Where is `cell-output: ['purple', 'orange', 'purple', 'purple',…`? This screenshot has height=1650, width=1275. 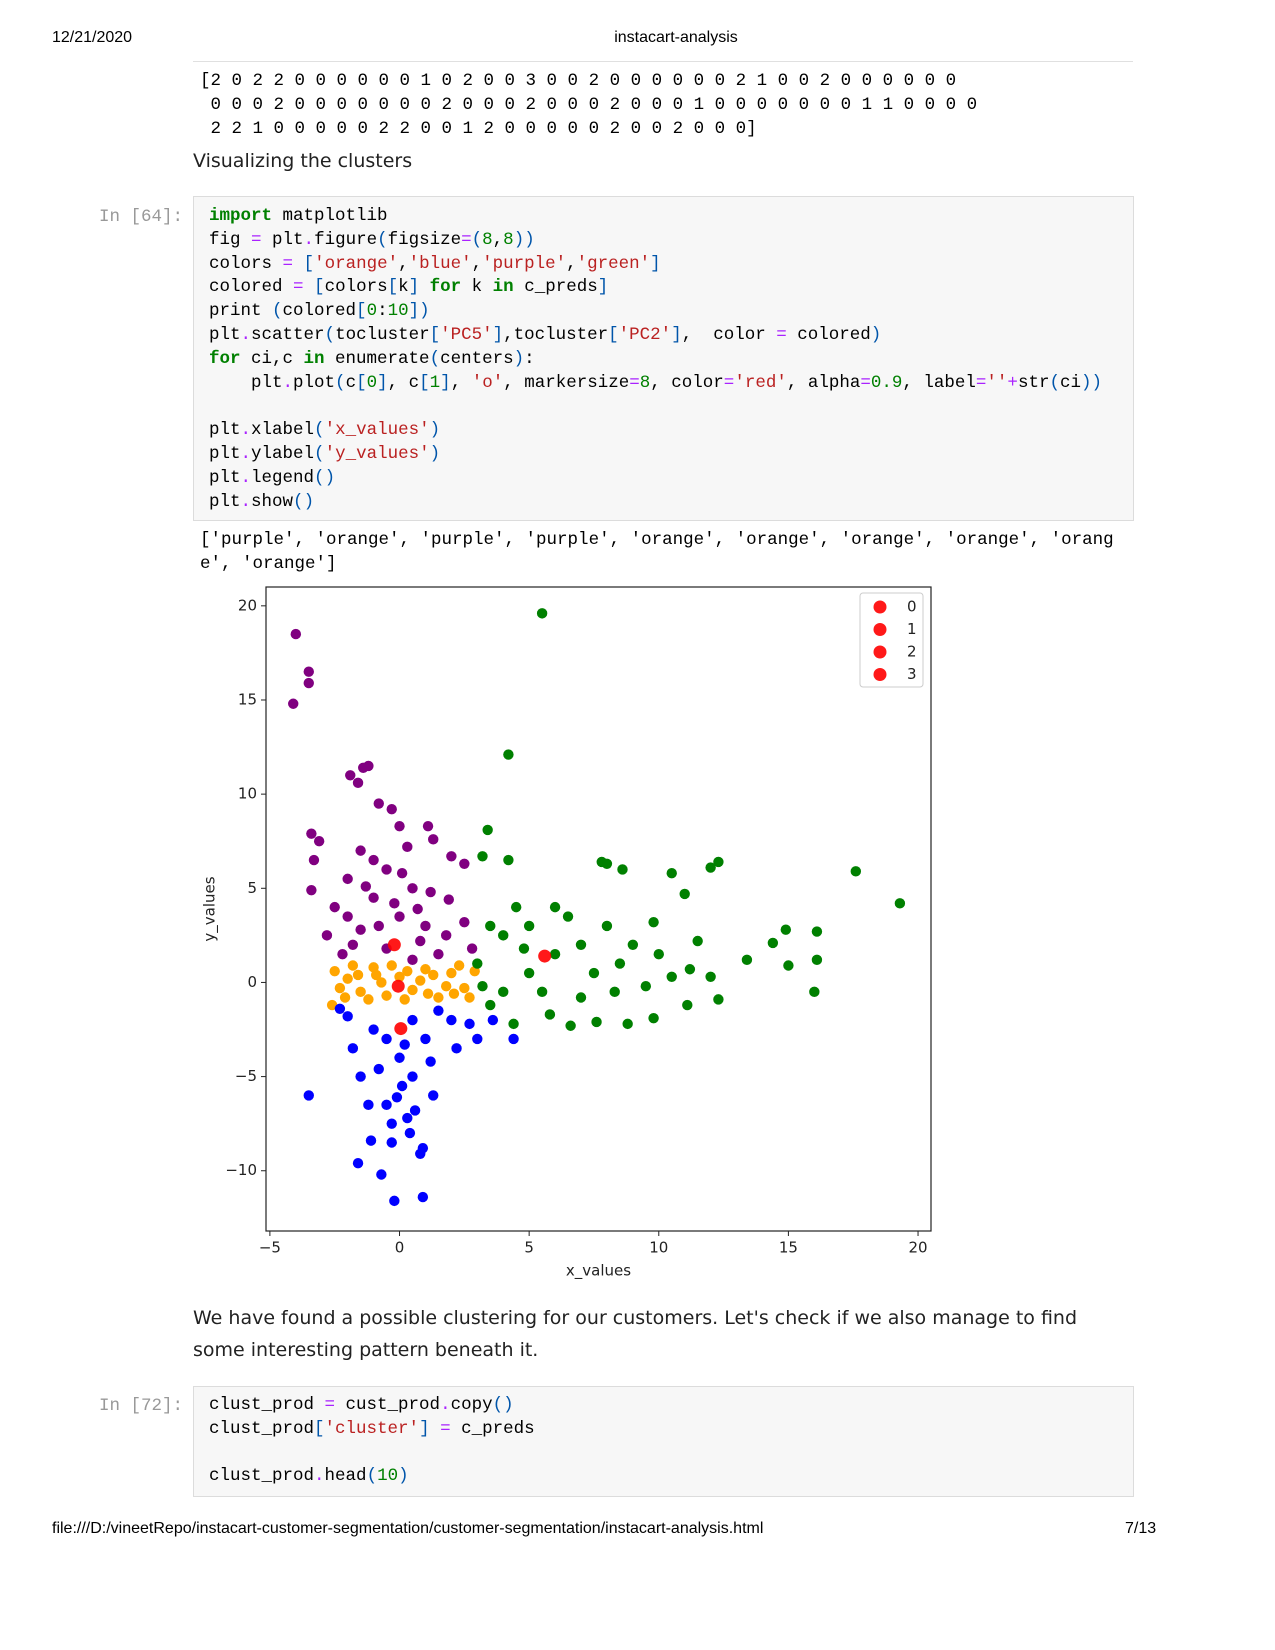 cell-output: ['purple', 'orange', 'purple', 'purple',… is located at coordinates (657, 552).